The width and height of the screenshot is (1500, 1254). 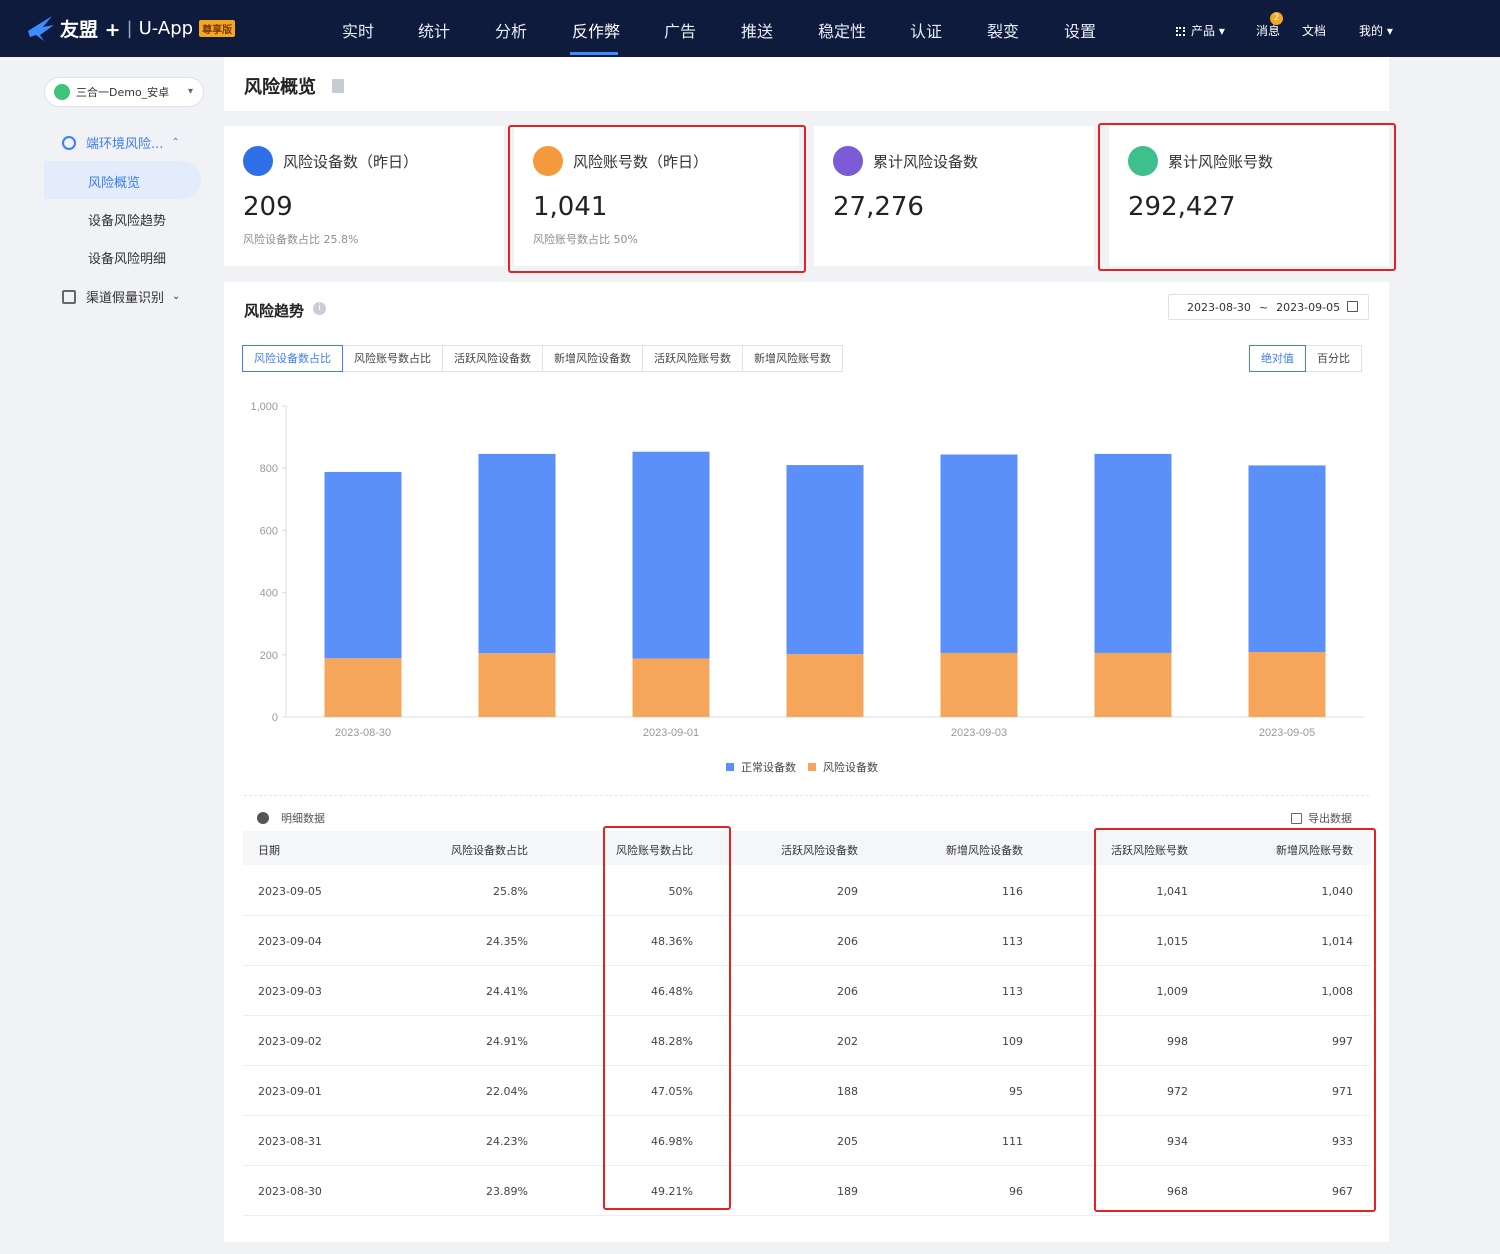 I want to click on tab-metric: 新增风险设备数, so click(x=592, y=358).